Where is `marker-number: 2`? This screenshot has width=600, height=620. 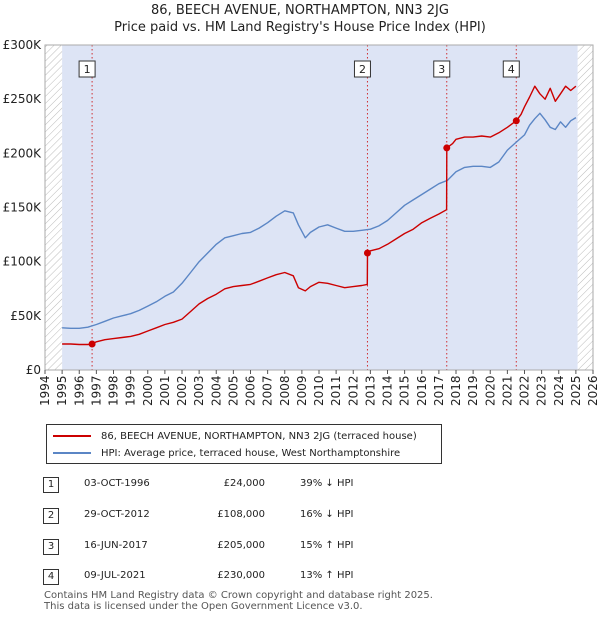
marker-number: 2 is located at coordinates (362, 69).